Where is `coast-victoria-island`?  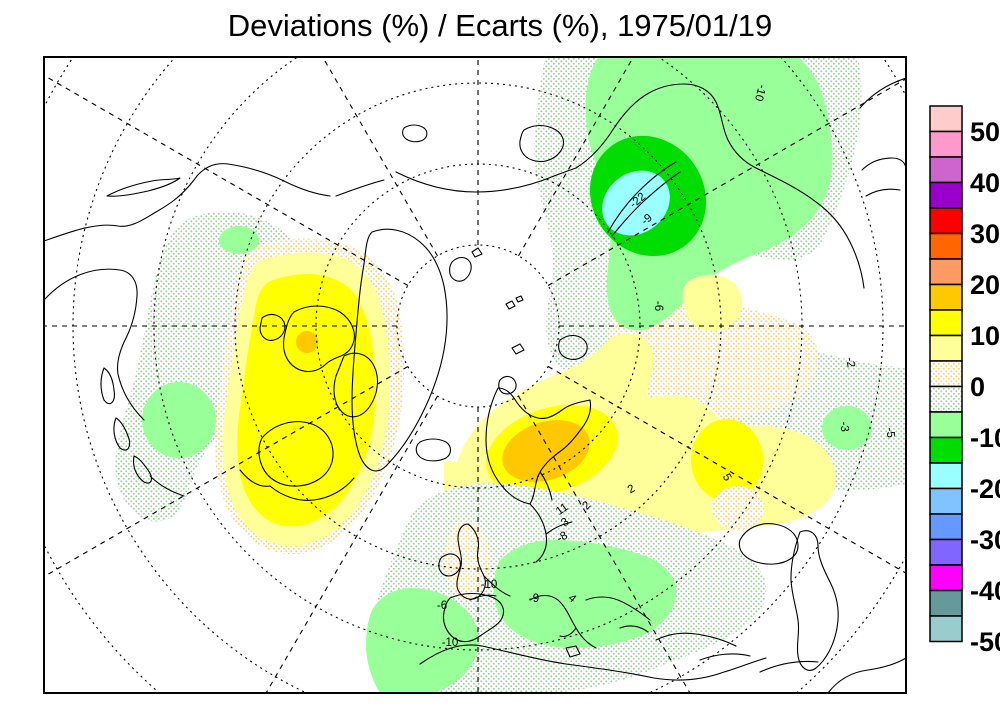
coast-victoria-island is located at coordinates (318, 339).